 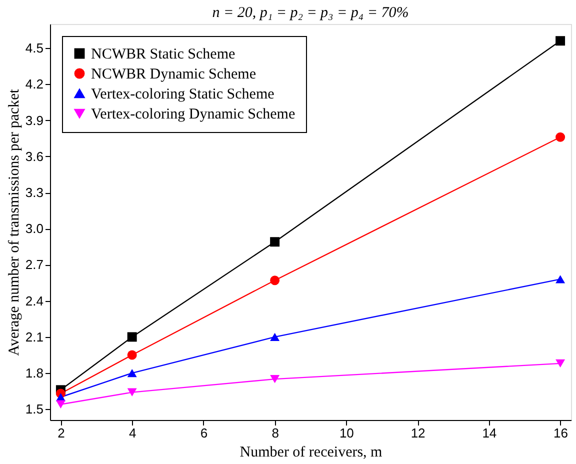 I want to click on legend-label: Vertex-coloring Static Scheme, so click(x=183, y=94).